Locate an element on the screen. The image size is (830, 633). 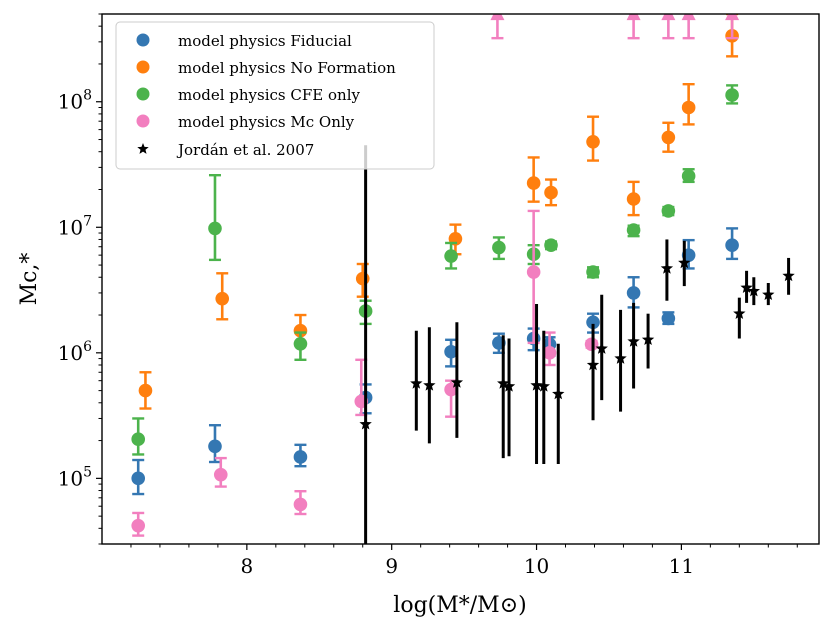
legend-label-mc-only: model physics Mc Only is located at coordinates (266, 122).